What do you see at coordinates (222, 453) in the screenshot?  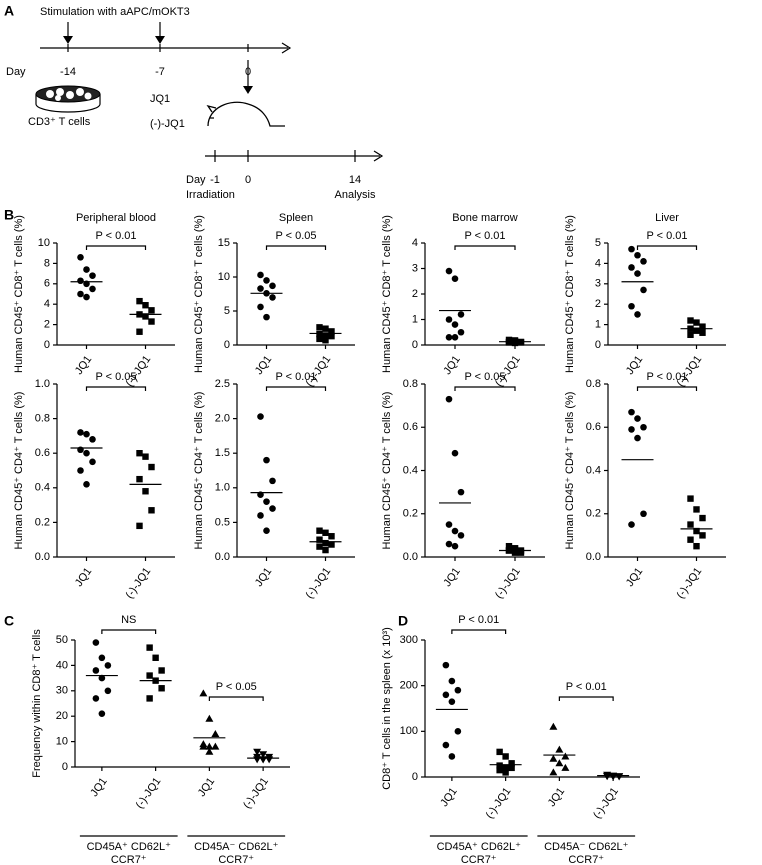 I see `y-tick-label: 1.5` at bounding box center [222, 453].